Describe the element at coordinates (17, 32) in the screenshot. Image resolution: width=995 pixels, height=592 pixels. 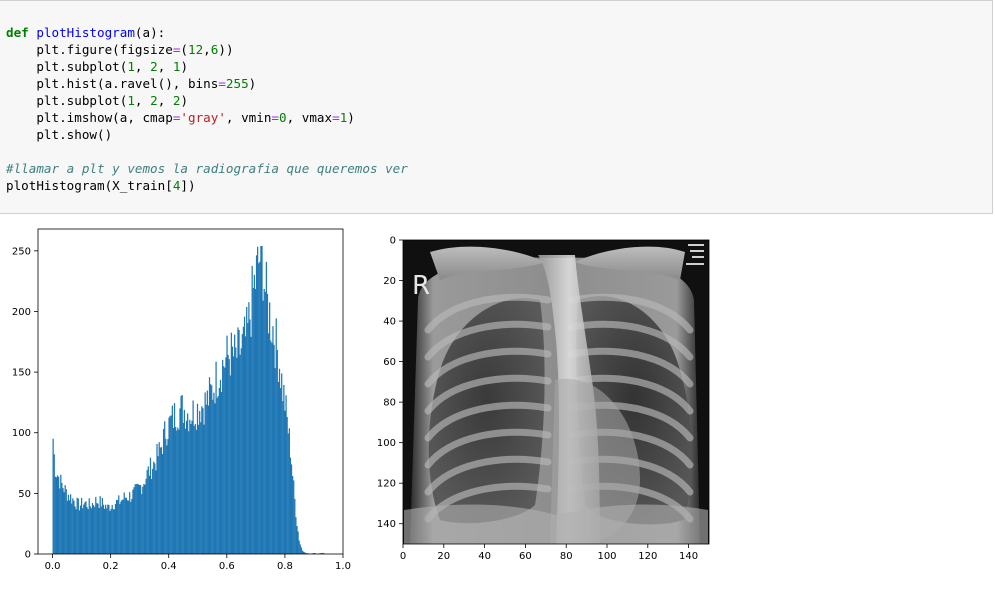
I see `code-token: def` at that location.